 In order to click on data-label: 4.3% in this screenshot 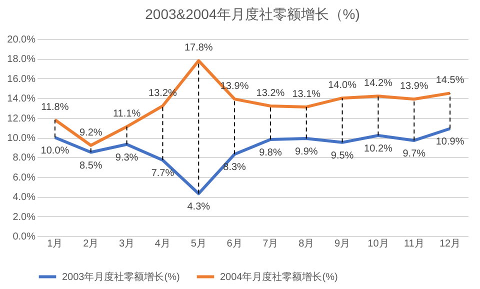, I will do `click(198, 207)`.